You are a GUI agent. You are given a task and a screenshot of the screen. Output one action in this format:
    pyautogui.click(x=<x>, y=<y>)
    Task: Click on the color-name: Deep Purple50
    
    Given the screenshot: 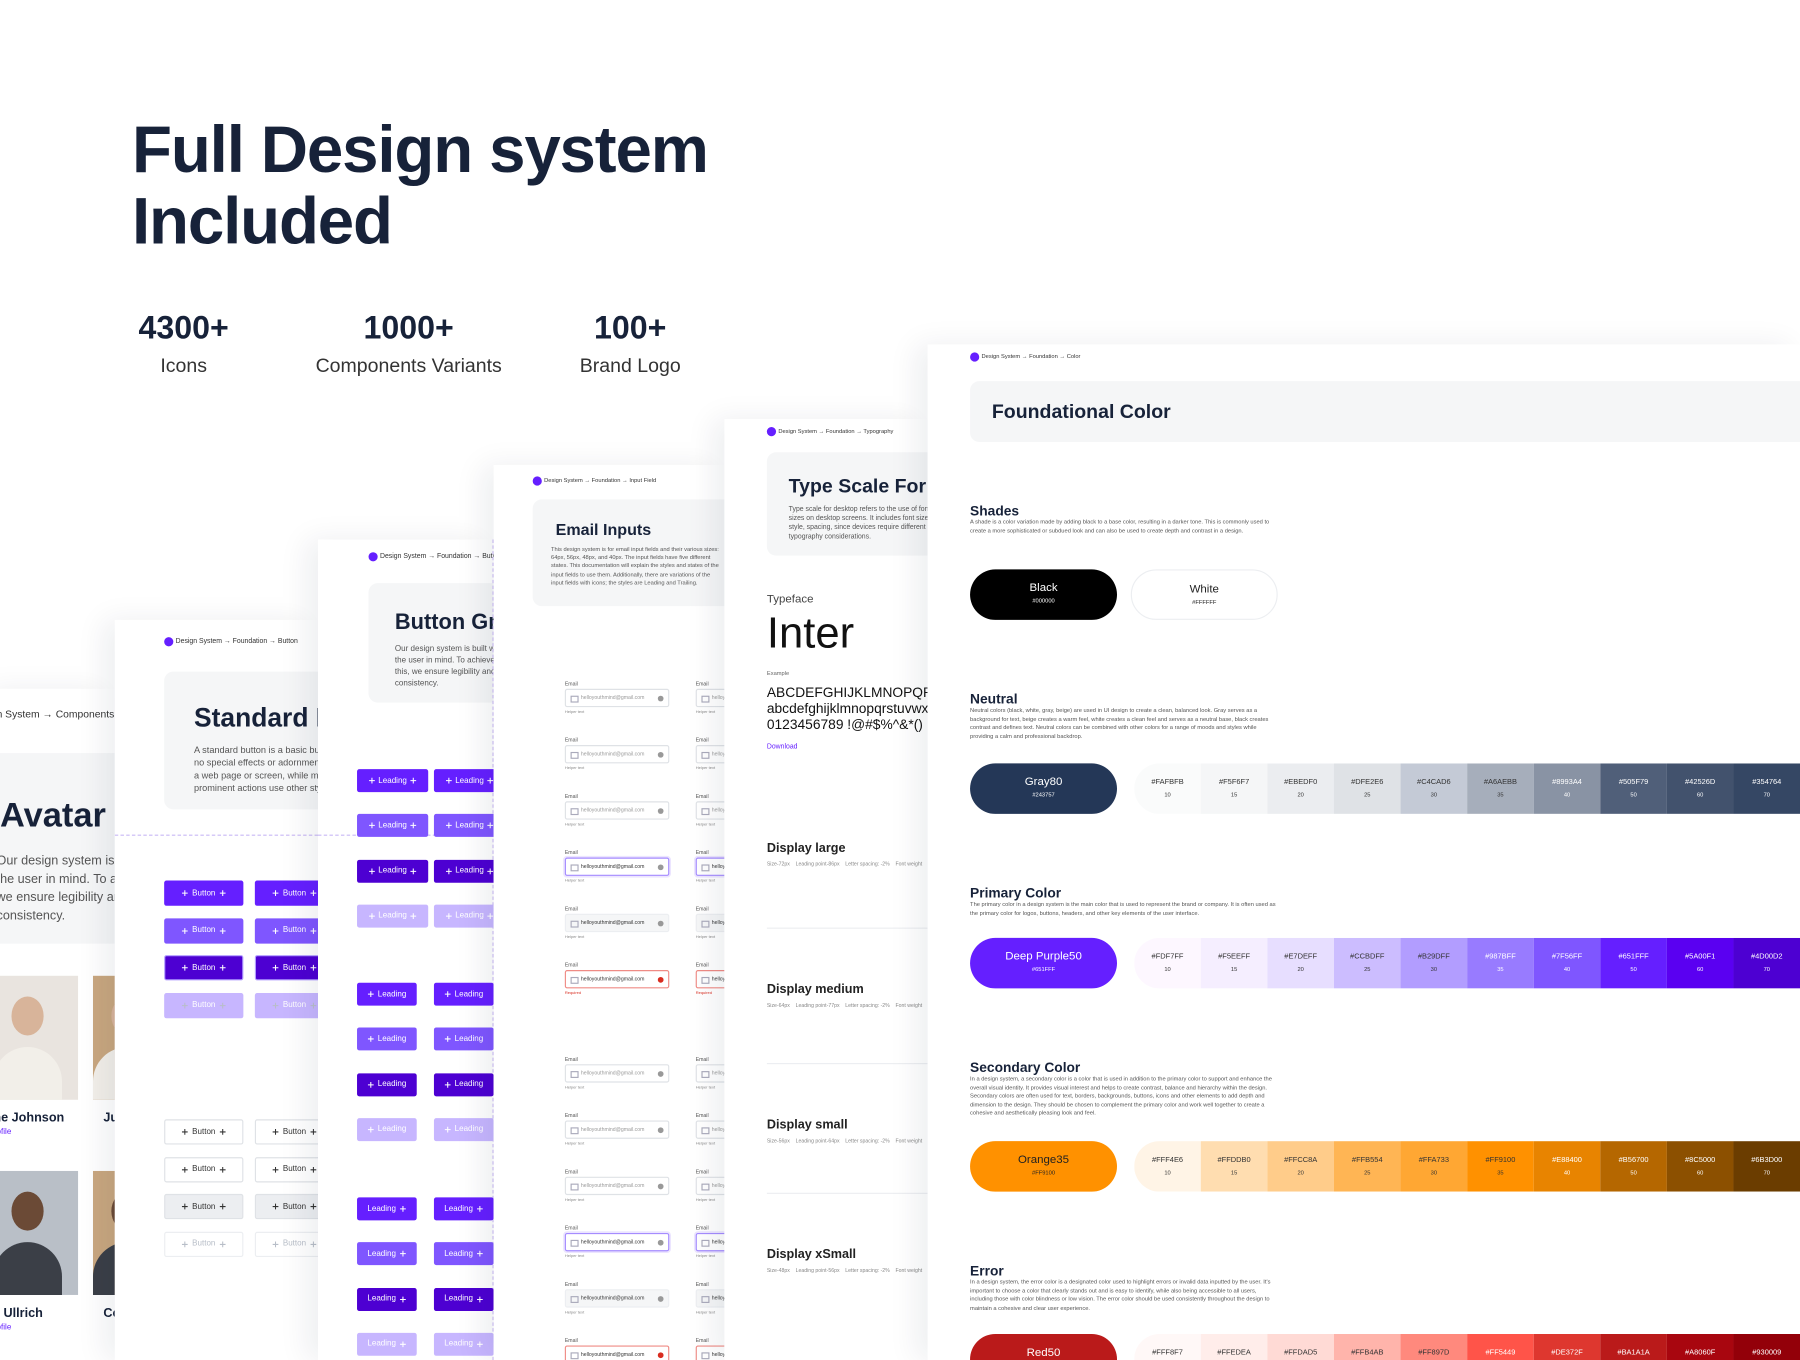 What is the action you would take?
    pyautogui.click(x=1043, y=957)
    